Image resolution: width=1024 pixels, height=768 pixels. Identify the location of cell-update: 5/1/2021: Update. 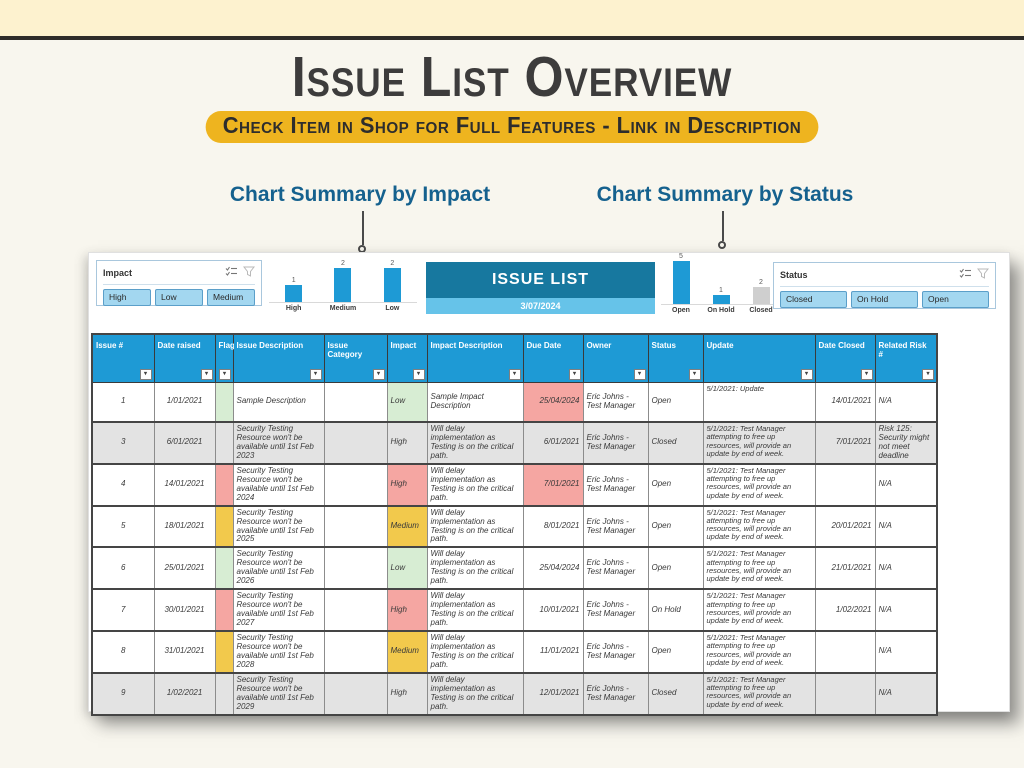
(759, 402).